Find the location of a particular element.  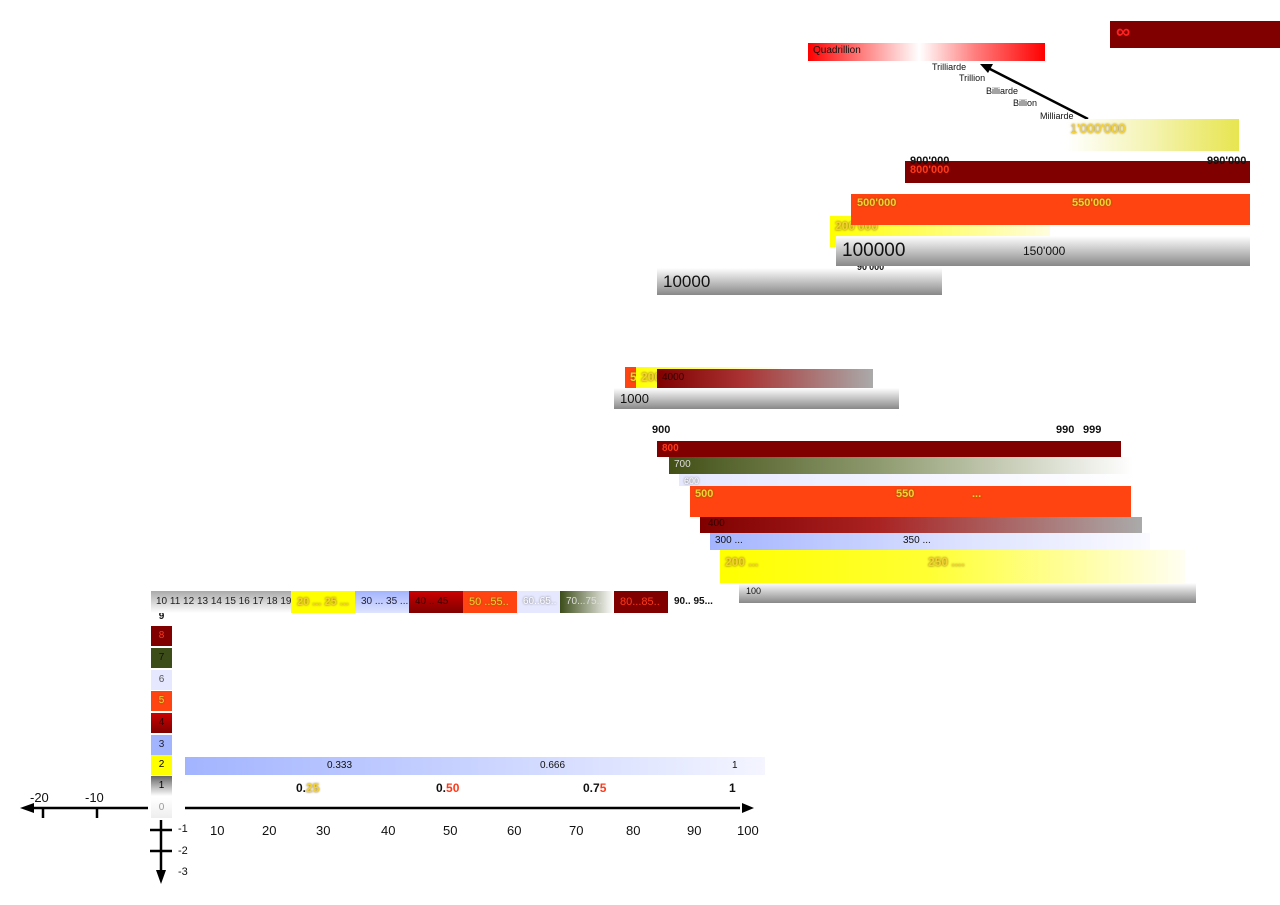

name-billiarde: Billiarde is located at coordinates (1002, 91).